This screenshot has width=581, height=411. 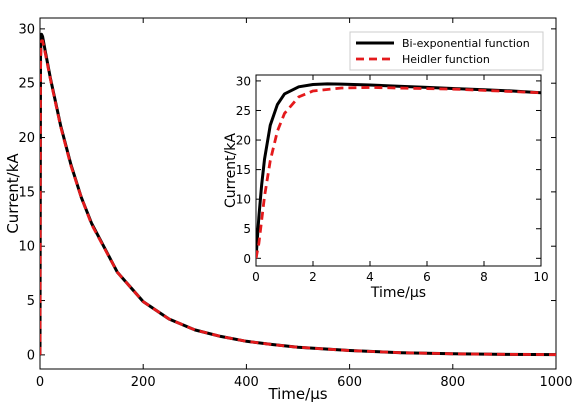 What do you see at coordinates (313, 277) in the screenshot?
I see `inset-x-tick-label: 2` at bounding box center [313, 277].